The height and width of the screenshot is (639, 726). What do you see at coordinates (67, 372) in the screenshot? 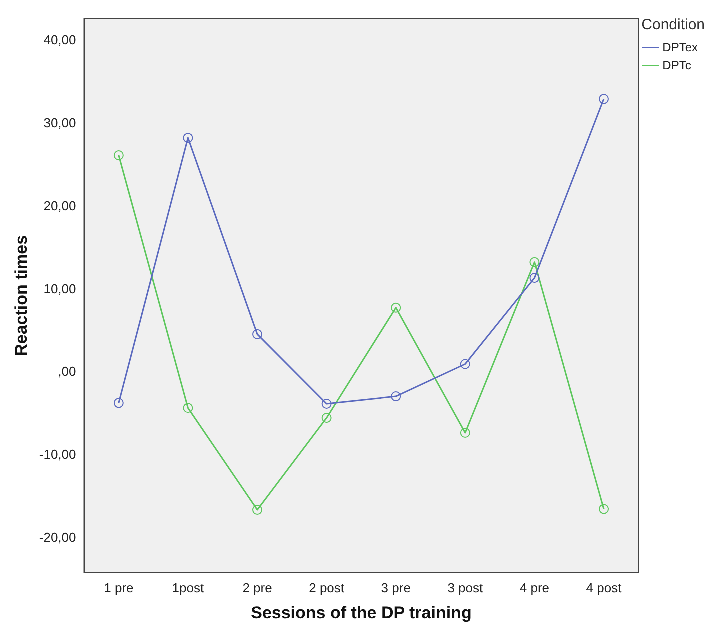
I see `y-tick-label: ,00` at bounding box center [67, 372].